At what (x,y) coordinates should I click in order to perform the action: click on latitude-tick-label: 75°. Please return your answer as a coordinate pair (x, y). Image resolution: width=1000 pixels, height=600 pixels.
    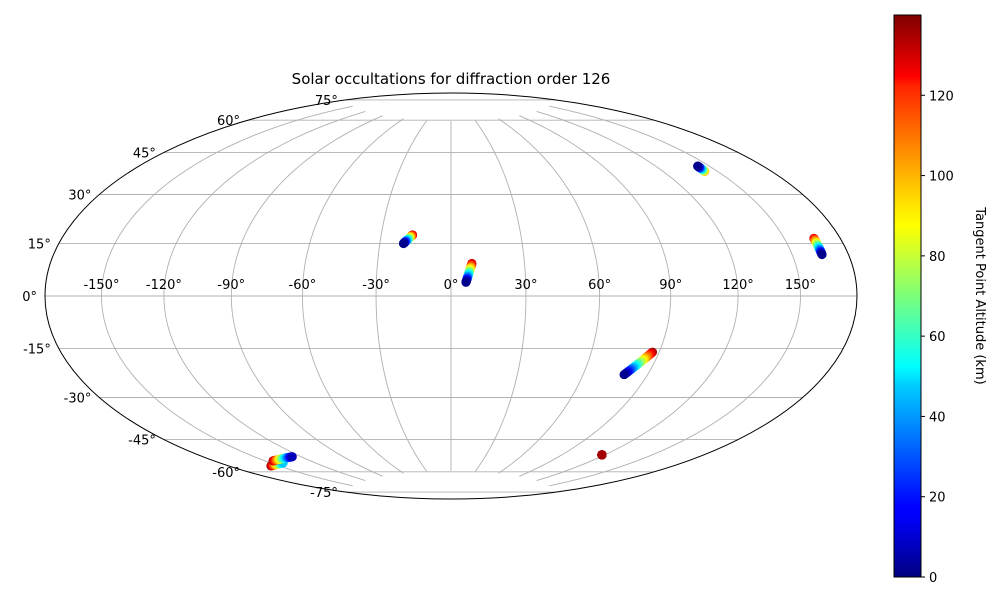
    Looking at the image, I should click on (326, 101).